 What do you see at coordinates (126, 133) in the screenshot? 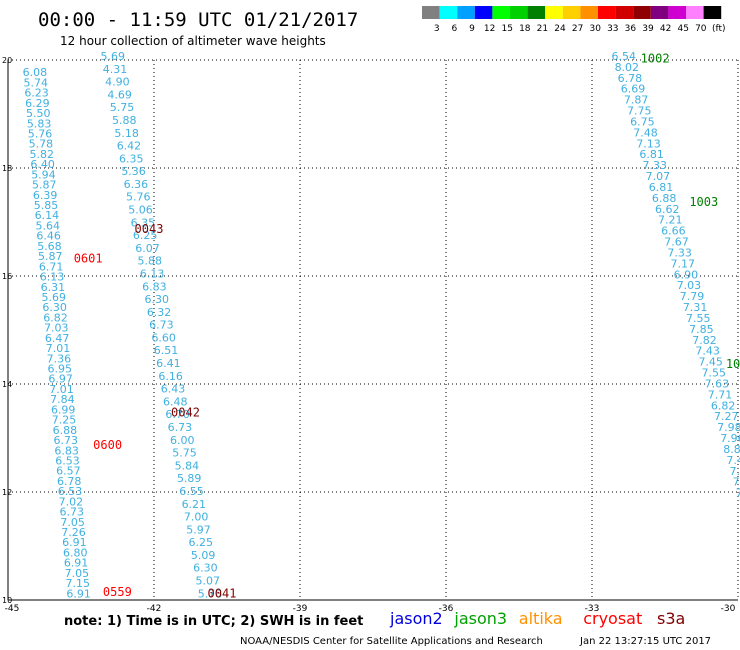
I see `wave-height-value: 5.18` at bounding box center [126, 133].